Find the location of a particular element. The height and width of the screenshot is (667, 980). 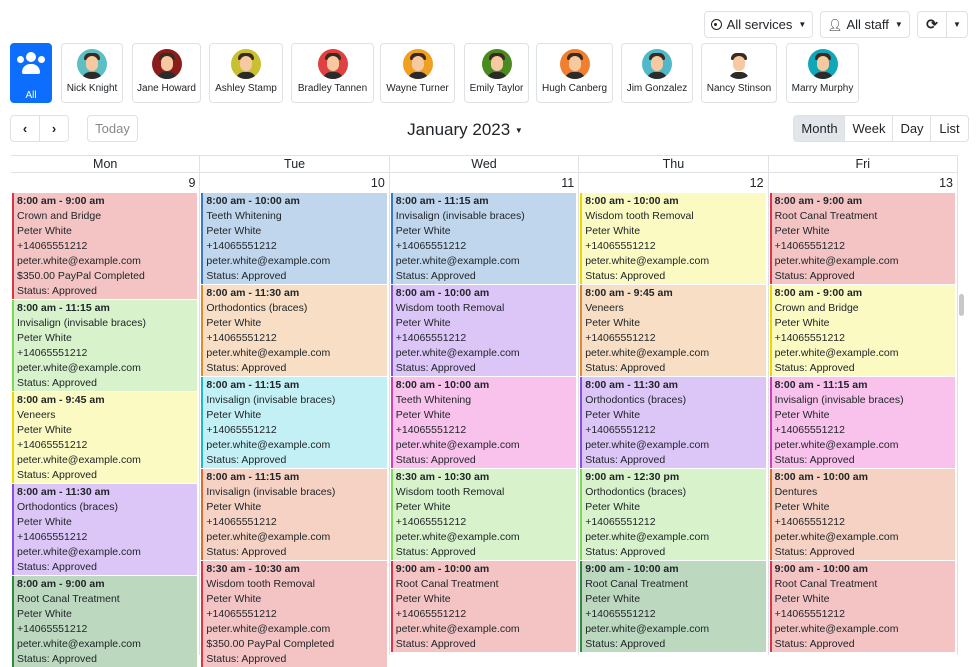

refresh-icon: ⟳ is located at coordinates (932, 24).